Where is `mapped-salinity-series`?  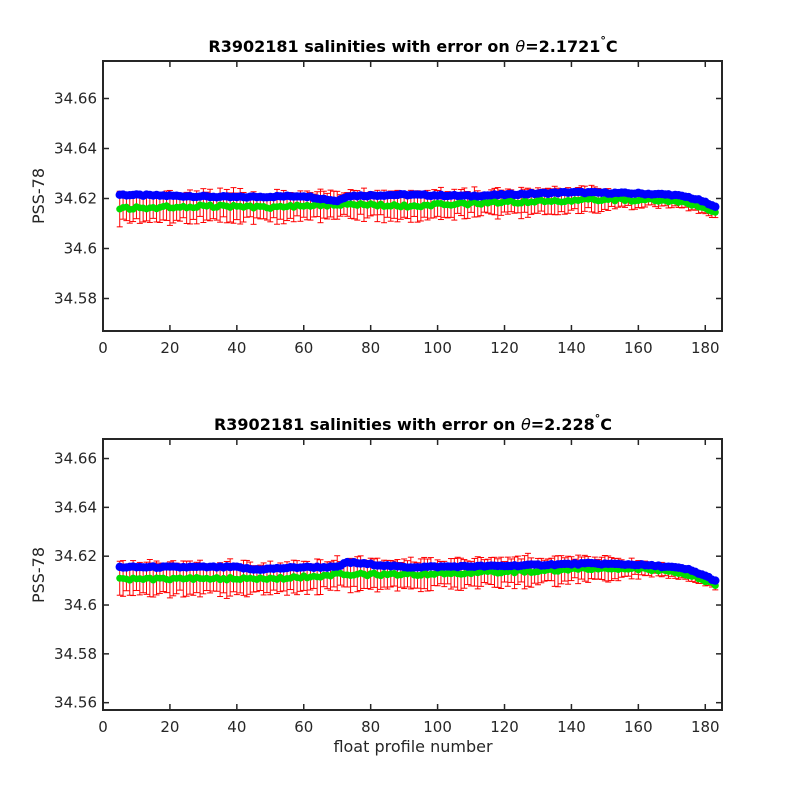
mapped-salinity-series is located at coordinates (417, 205).